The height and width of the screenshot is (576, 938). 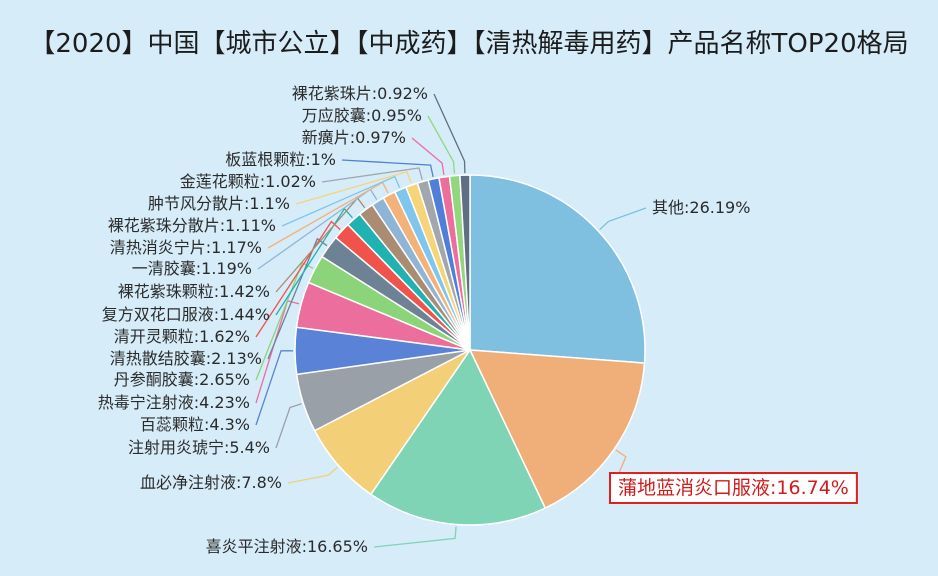 What do you see at coordinates (192, 225) in the screenshot?
I see `slice-15-label: 裸花紫珠分散片:1.11%` at bounding box center [192, 225].